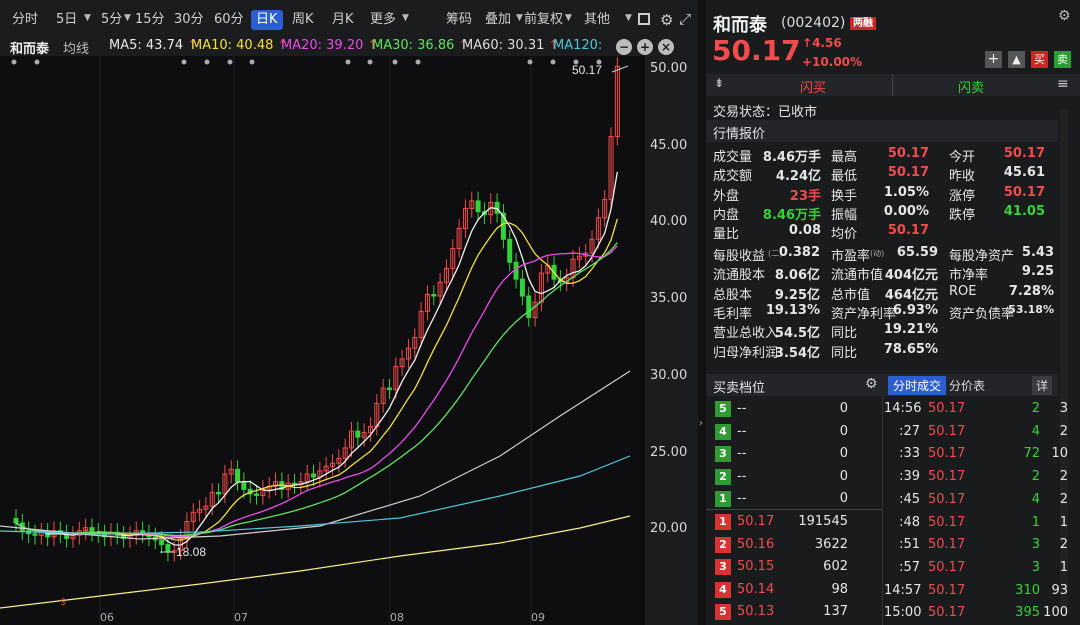  Describe the element at coordinates (189, 19) in the screenshot. I see `toolbar-item-4: 30分` at that location.